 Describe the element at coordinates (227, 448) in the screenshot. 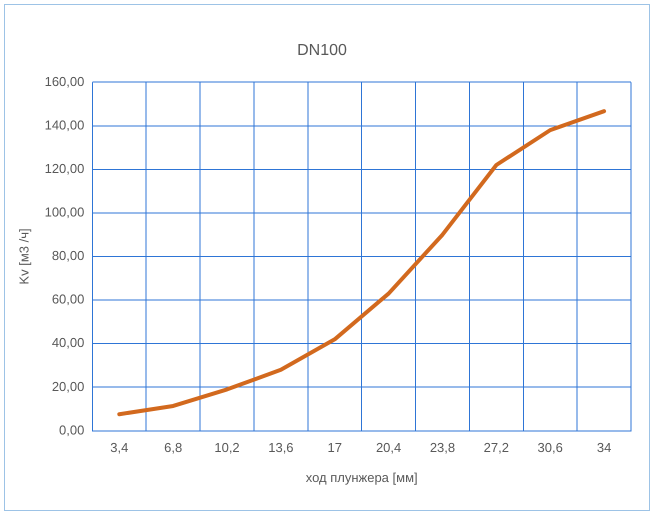

I see `x-tick-label: 10,2` at that location.